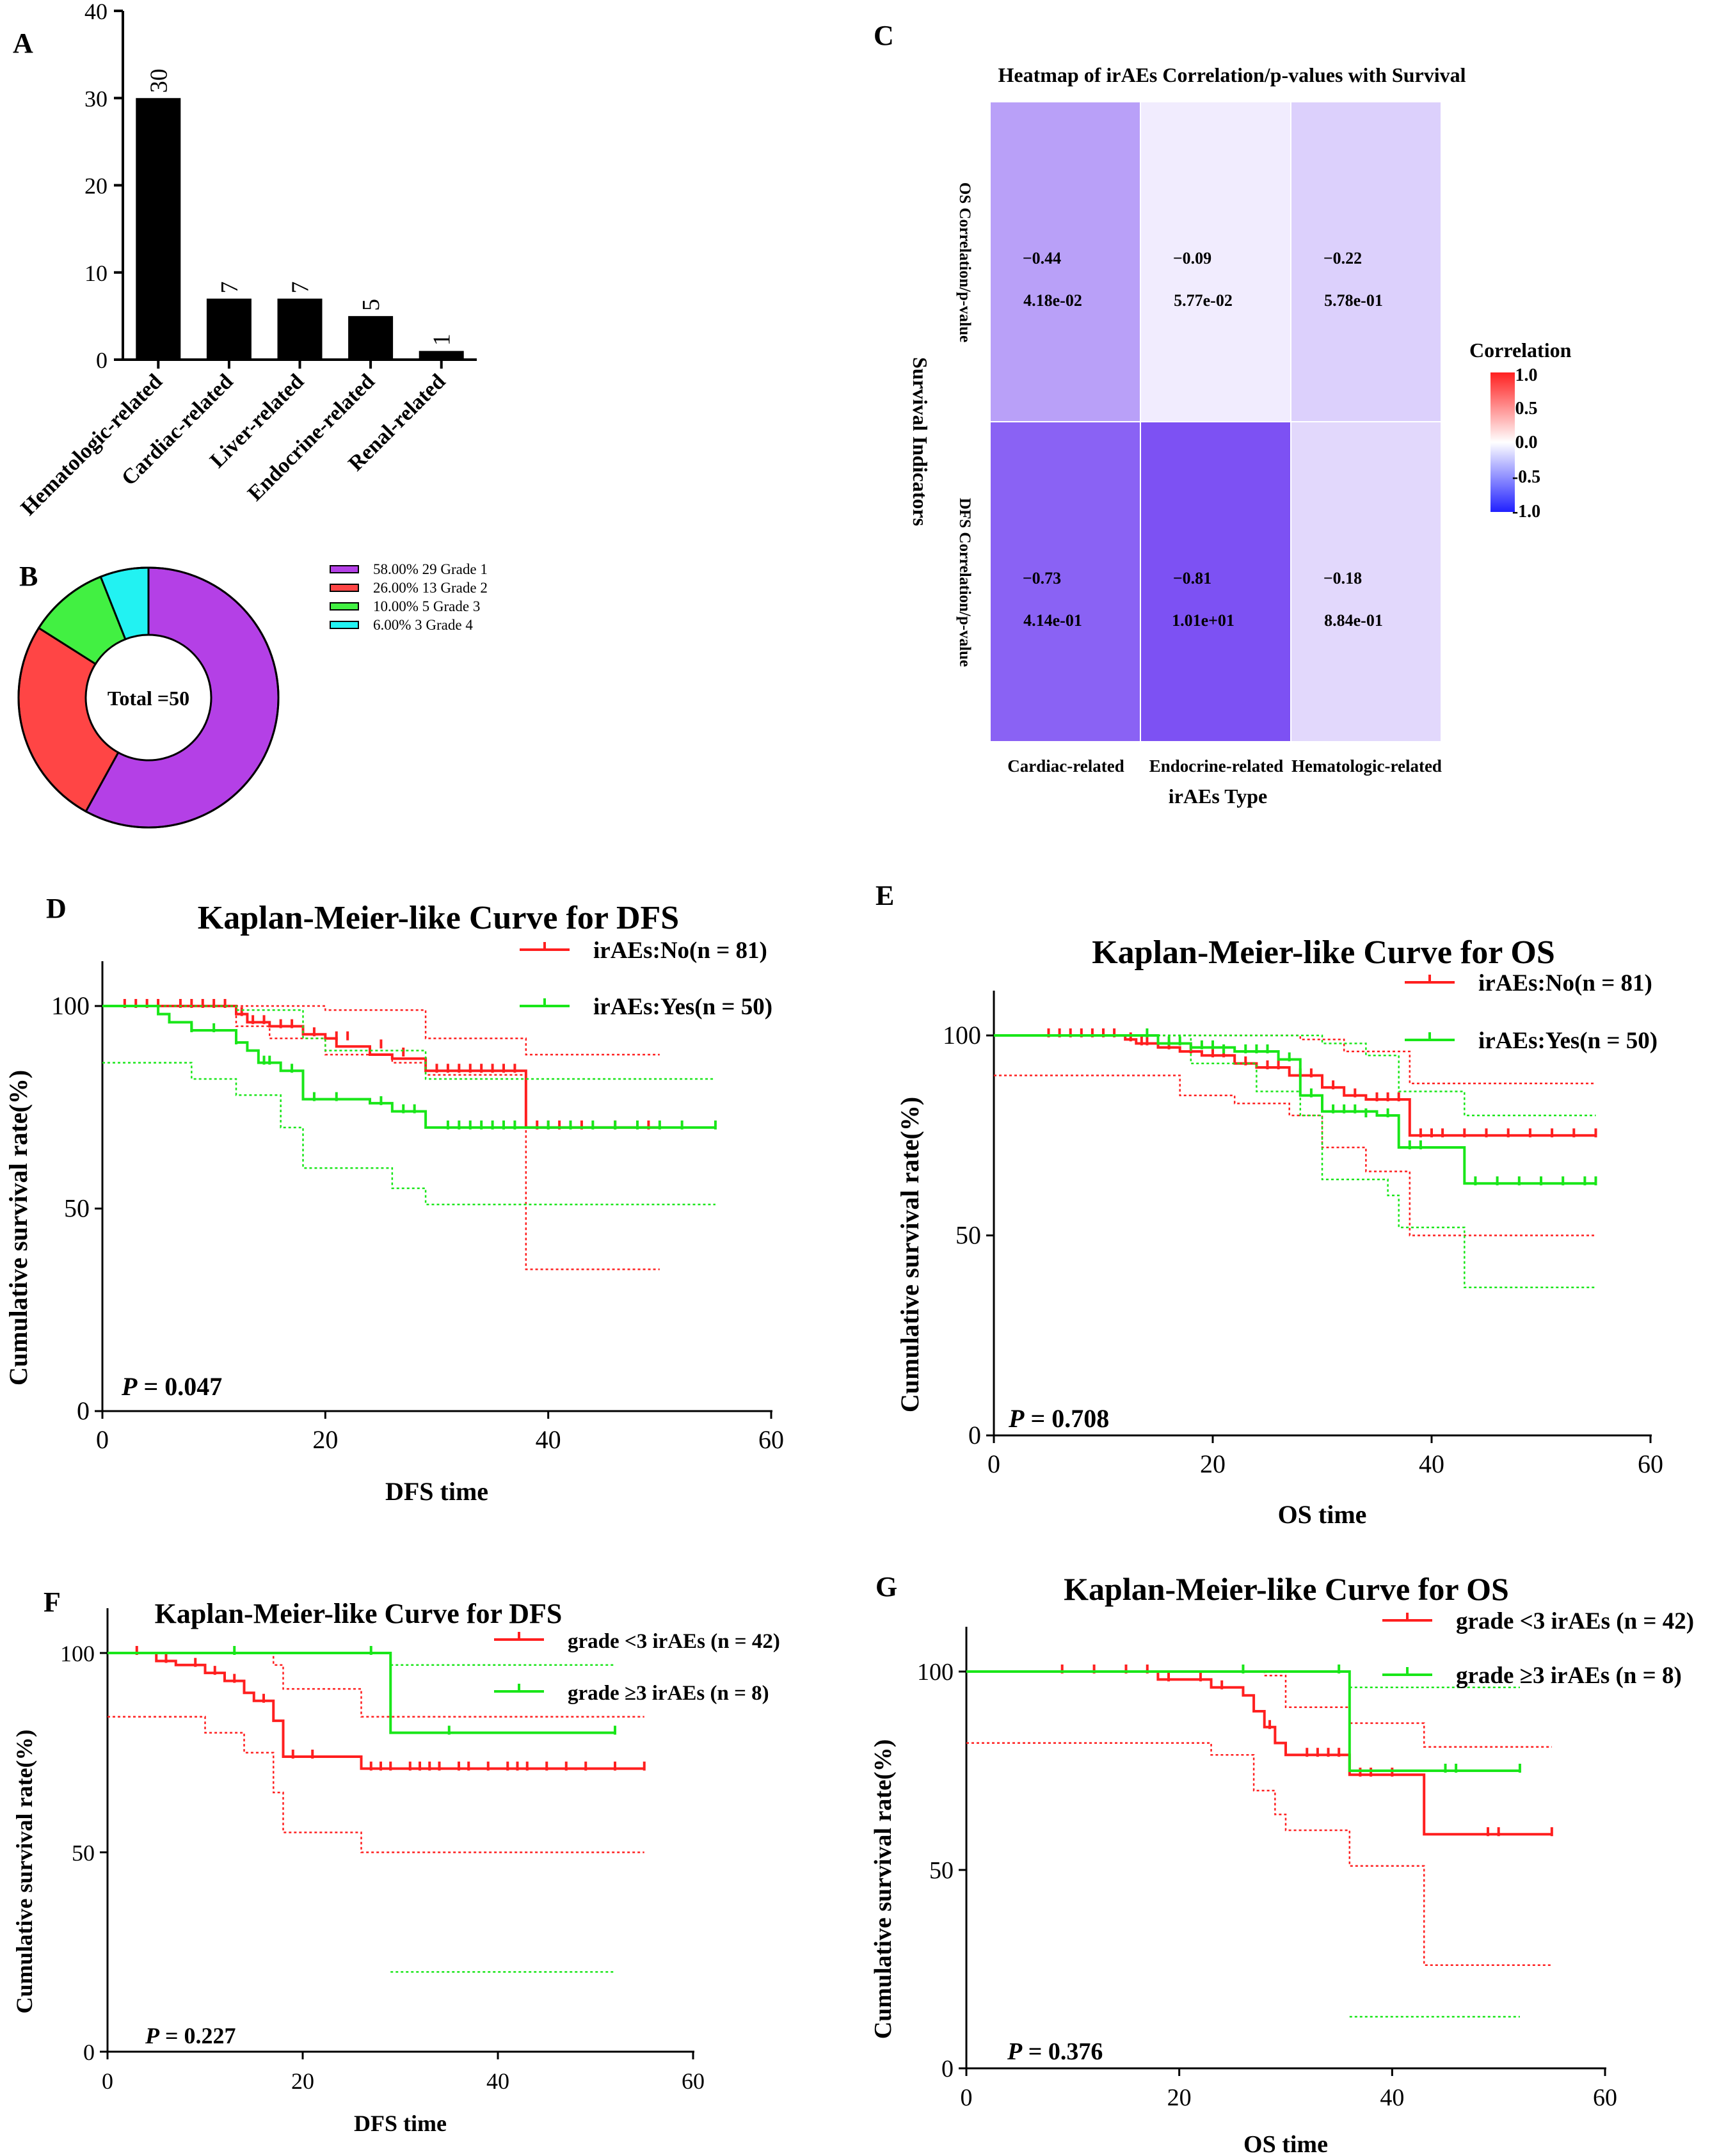 Image resolution: width=1726 pixels, height=2156 pixels. What do you see at coordinates (1343, 258) in the screenshot?
I see `cell-correlation: −0.22` at bounding box center [1343, 258].